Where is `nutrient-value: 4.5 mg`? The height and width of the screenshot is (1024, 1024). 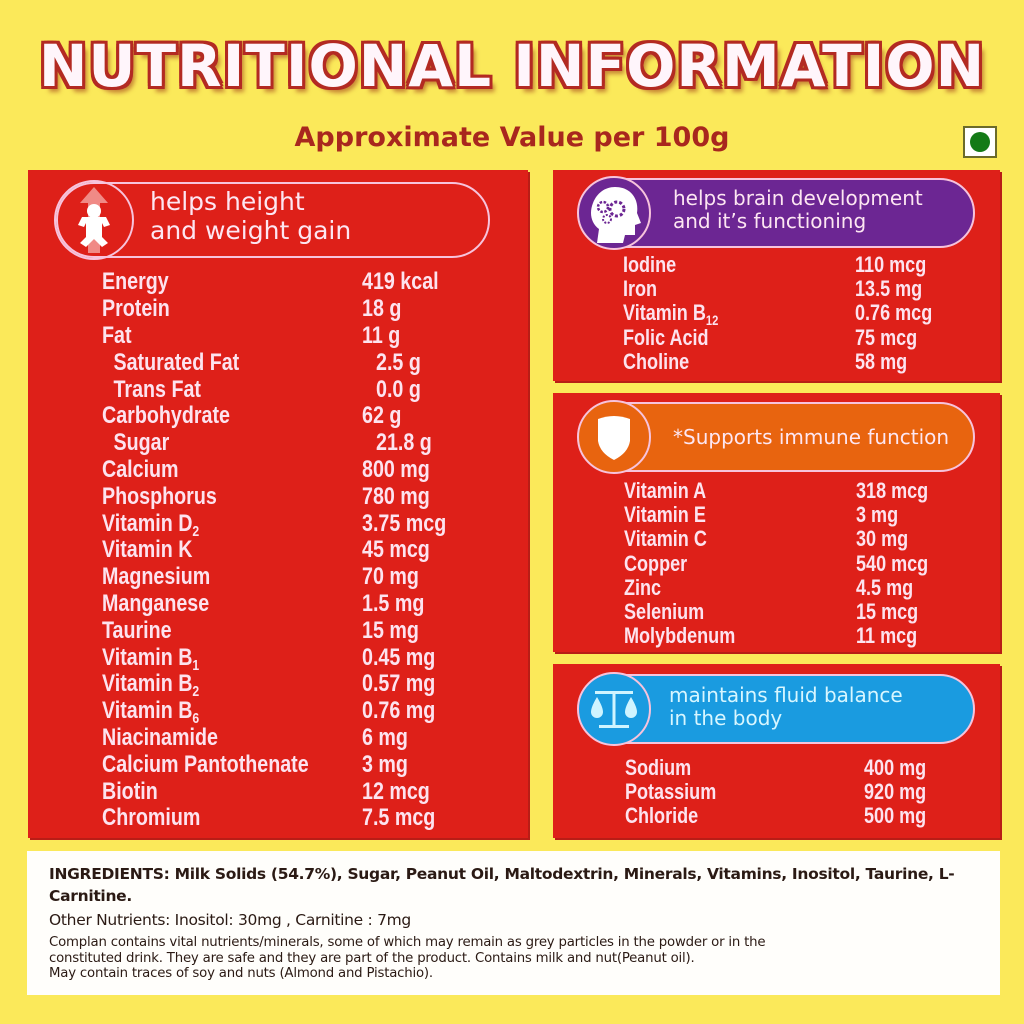
nutrient-value: 4.5 mg is located at coordinates (885, 587).